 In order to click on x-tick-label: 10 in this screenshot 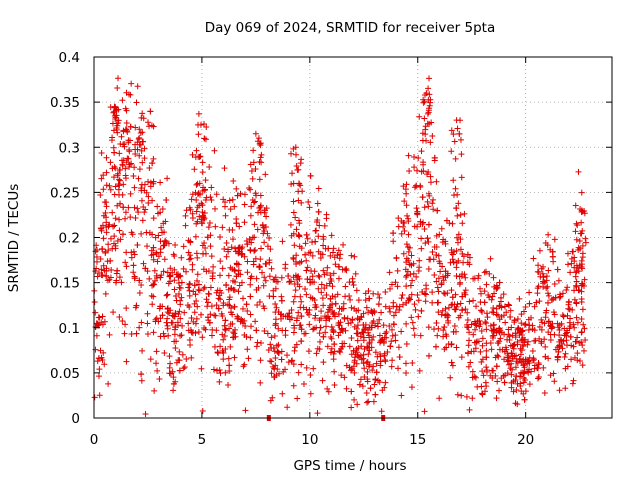, I will do `click(309, 440)`.